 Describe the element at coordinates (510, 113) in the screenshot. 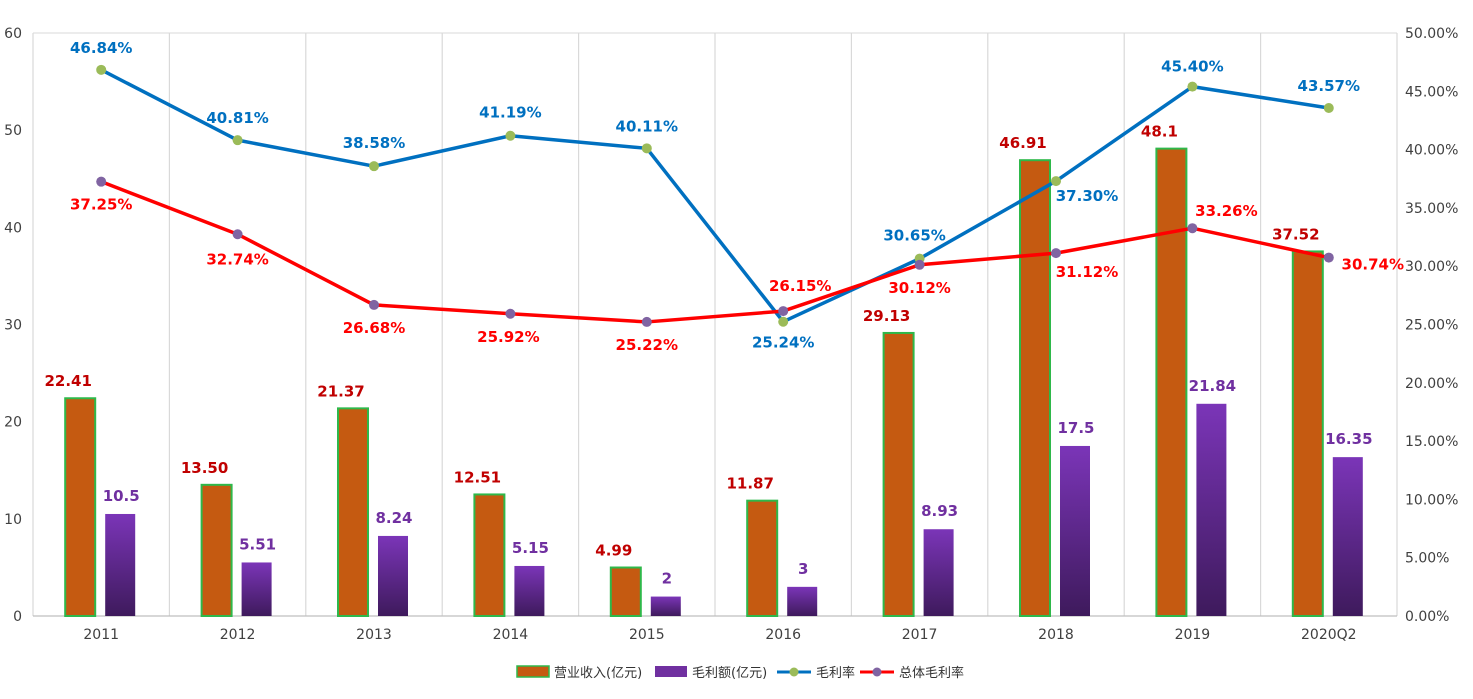

I see `gross-margin-data-label: 41.19%` at that location.